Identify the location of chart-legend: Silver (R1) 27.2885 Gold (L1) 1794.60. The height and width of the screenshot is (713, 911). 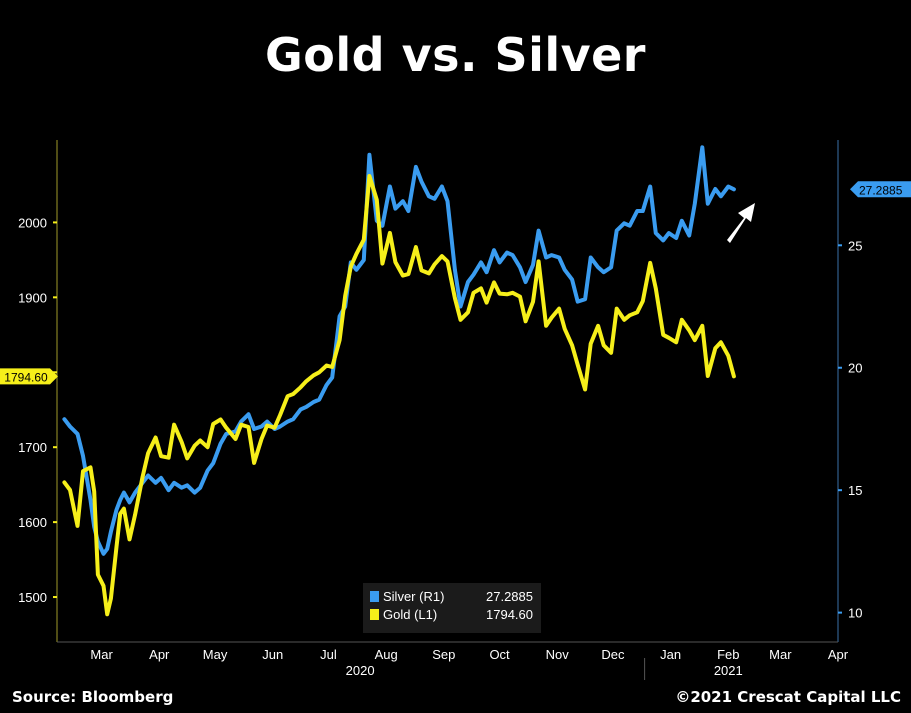
(452, 608).